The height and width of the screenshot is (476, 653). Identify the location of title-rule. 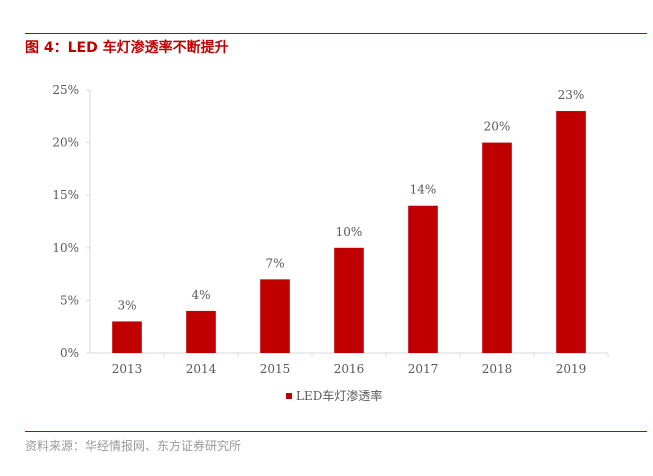
(336, 33).